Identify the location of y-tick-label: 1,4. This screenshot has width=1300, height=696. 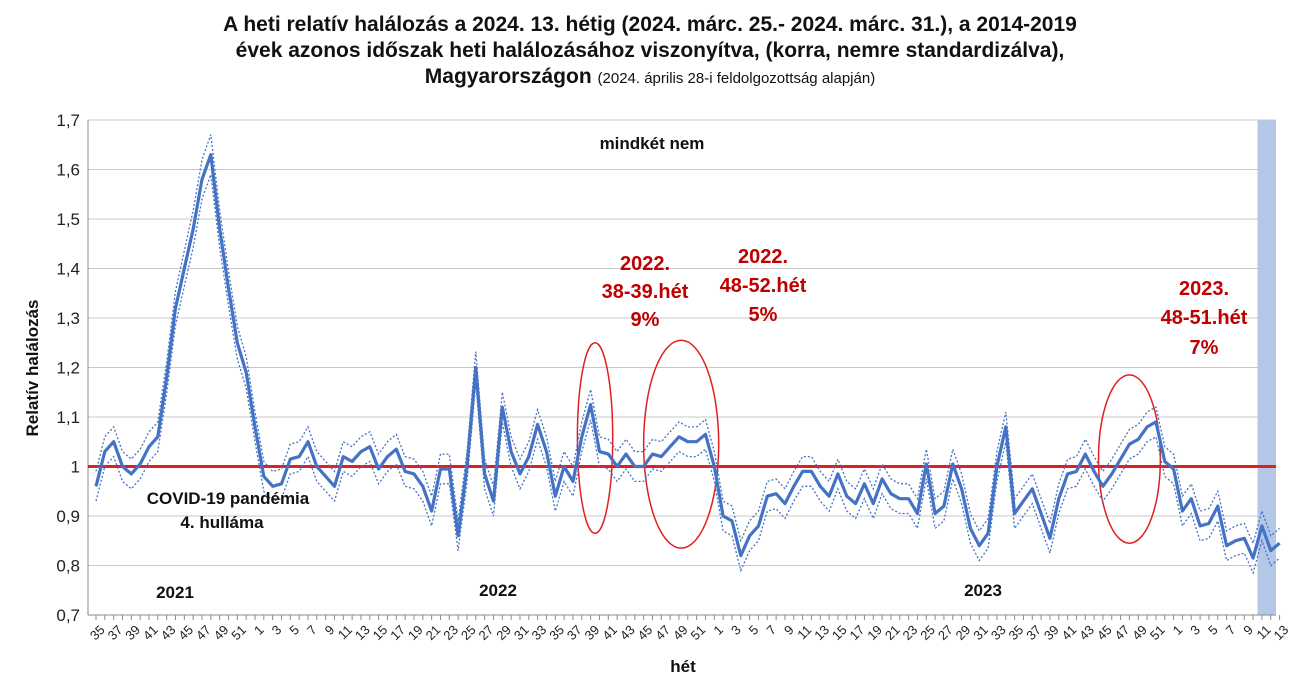
(68, 269).